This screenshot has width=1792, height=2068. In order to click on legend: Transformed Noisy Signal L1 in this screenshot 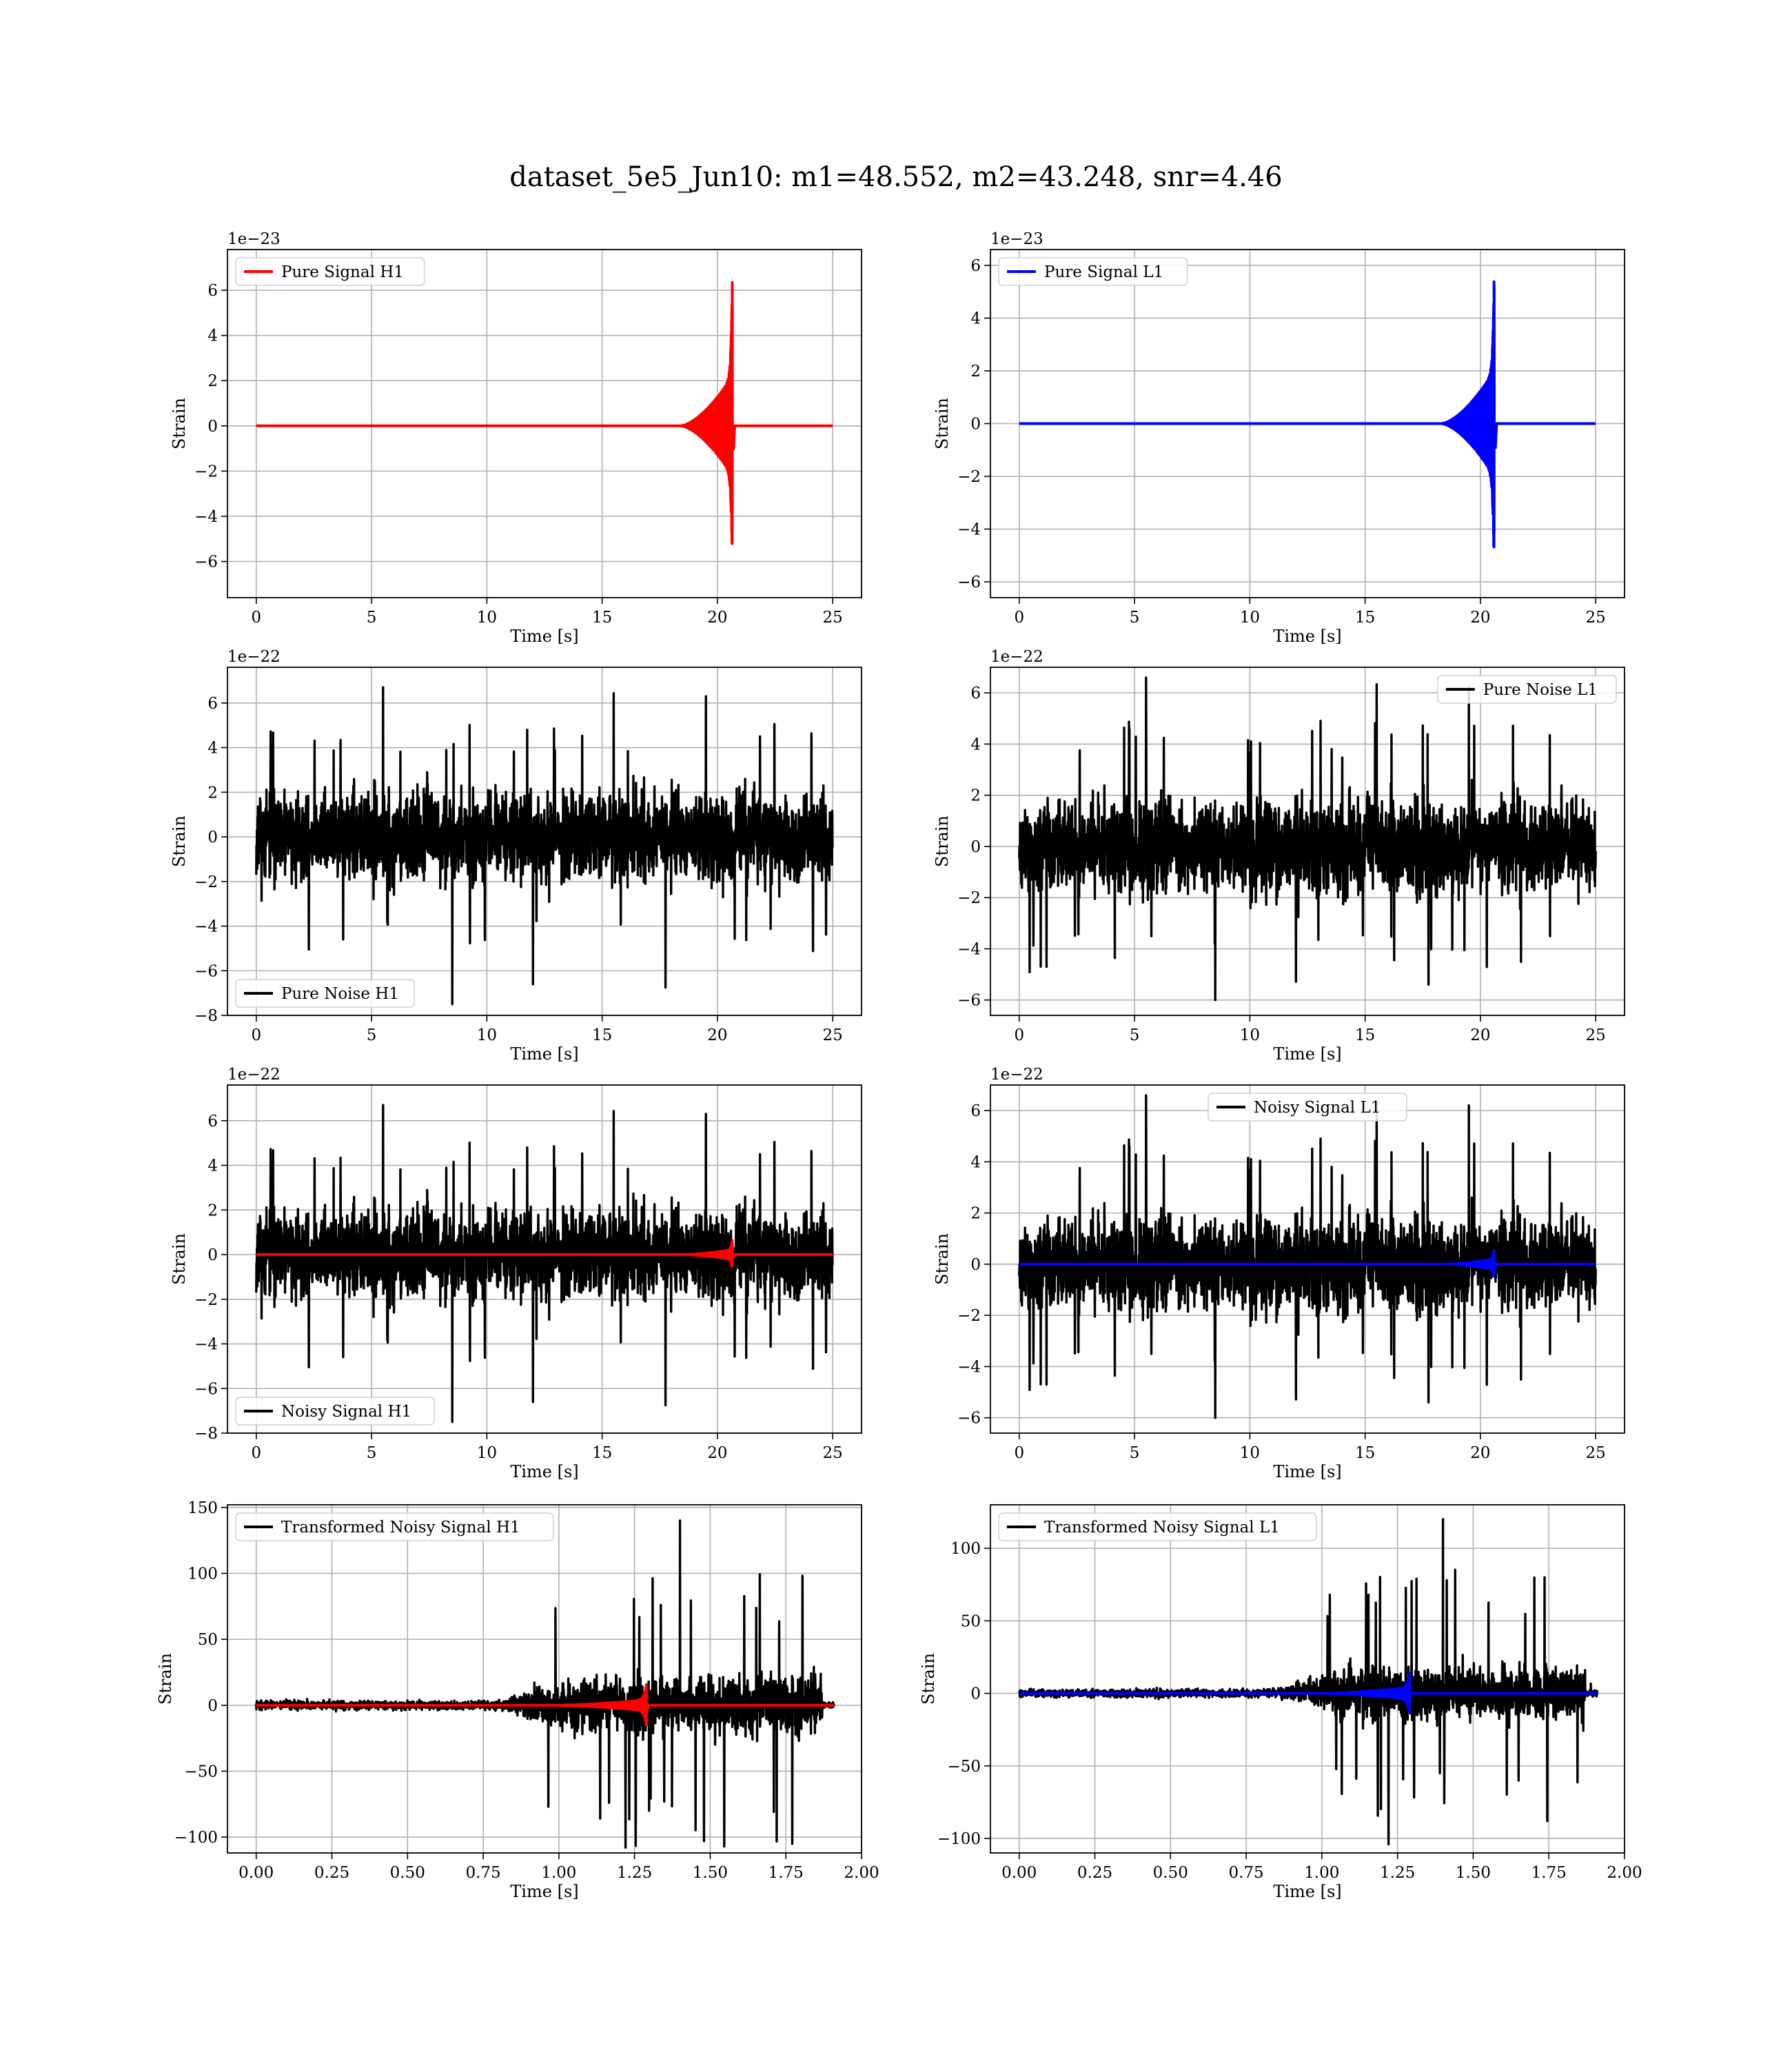, I will do `click(1157, 1526)`.